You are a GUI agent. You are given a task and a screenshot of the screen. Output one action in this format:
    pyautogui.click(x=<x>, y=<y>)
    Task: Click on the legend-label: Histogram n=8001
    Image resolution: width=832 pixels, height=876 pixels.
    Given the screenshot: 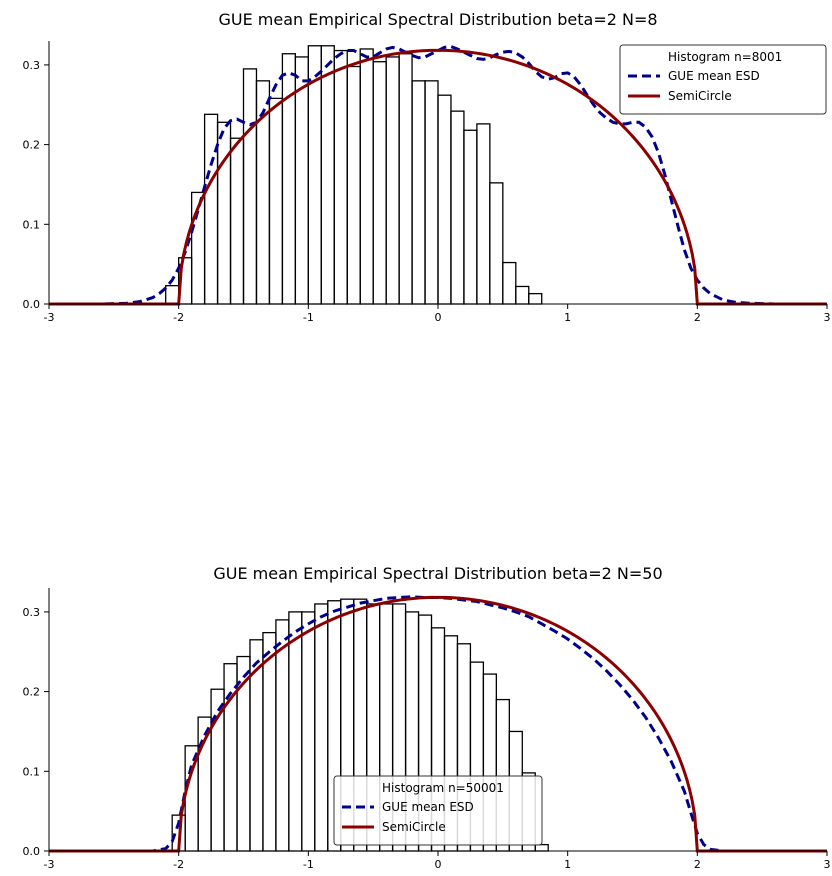 What is the action you would take?
    pyautogui.click(x=725, y=57)
    